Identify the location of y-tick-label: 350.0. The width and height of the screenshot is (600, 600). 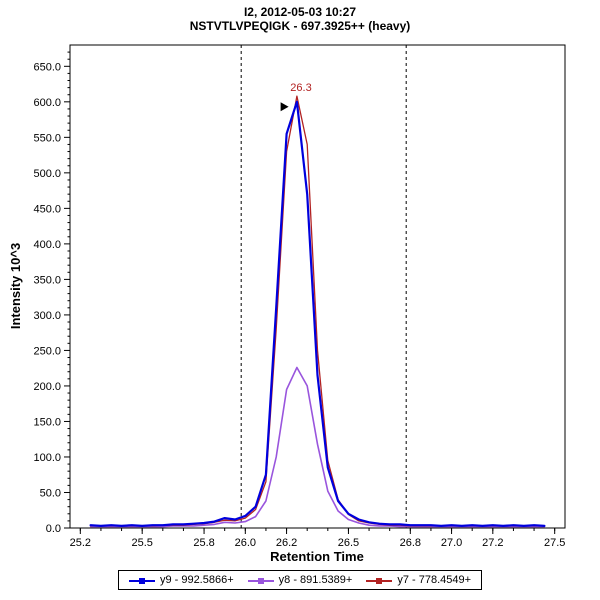
(47, 280).